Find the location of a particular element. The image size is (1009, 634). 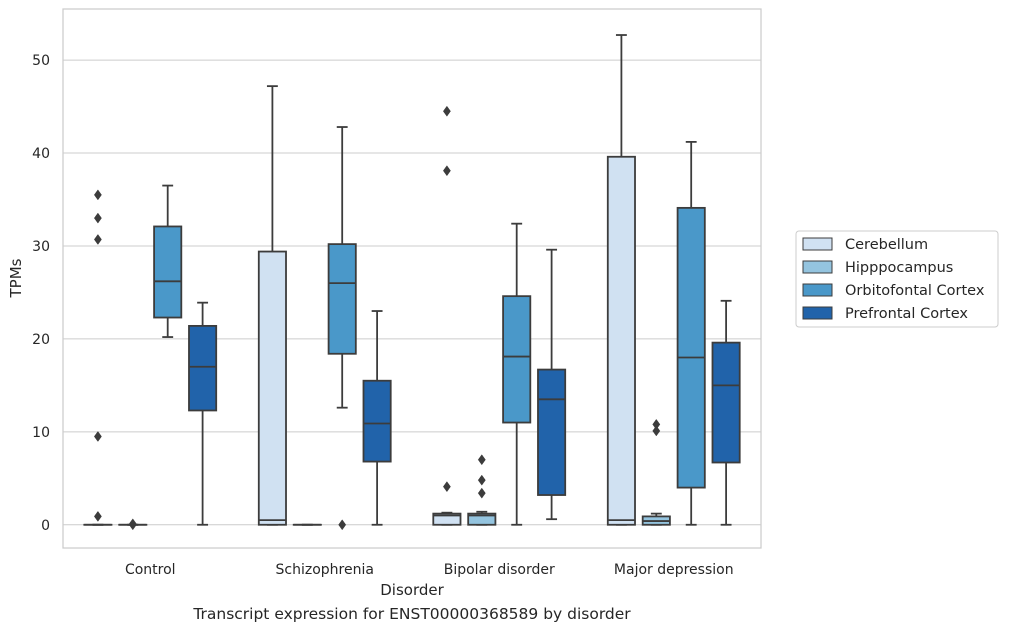

y-tick-label: 50 is located at coordinates (41, 61).